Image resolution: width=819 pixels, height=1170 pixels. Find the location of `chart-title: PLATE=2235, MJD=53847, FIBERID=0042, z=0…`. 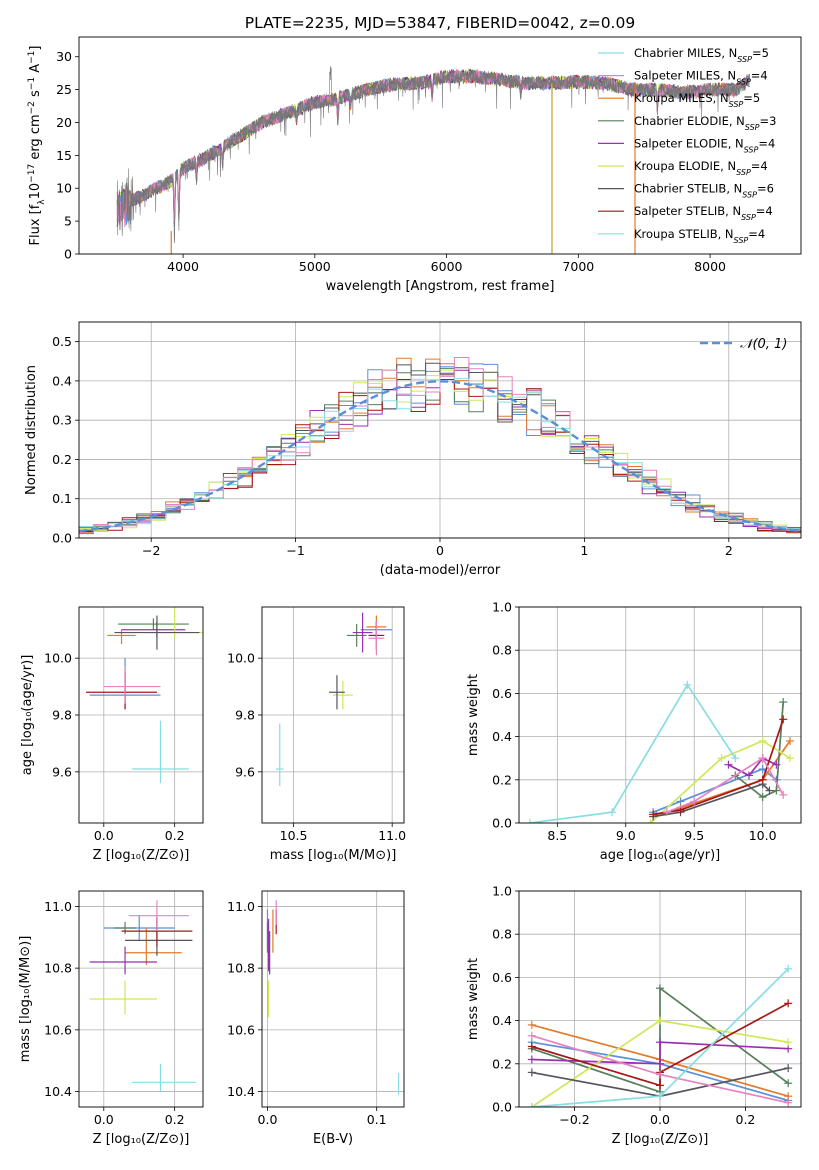

chart-title: PLATE=2235, MJD=53847, FIBERID=0042, z=0… is located at coordinates (440, 23).